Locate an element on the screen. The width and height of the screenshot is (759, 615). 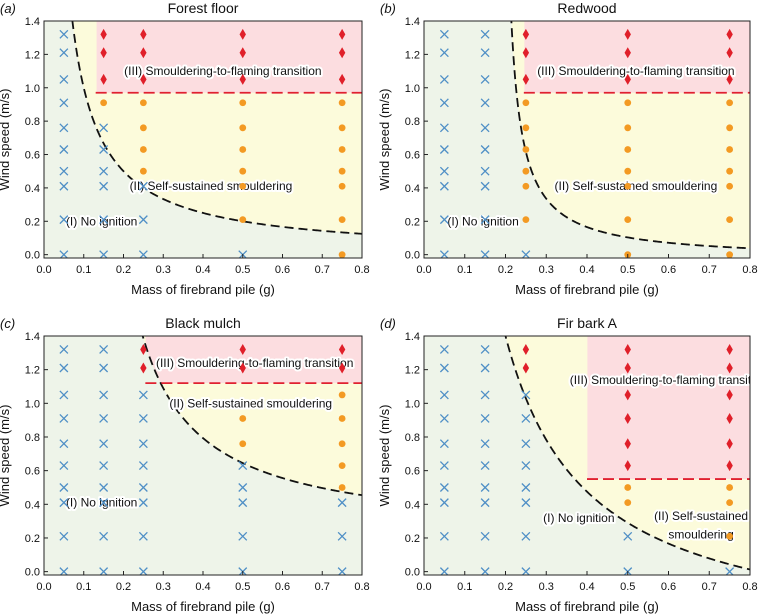
x-tick-label: 0.4 is located at coordinates (586, 587).